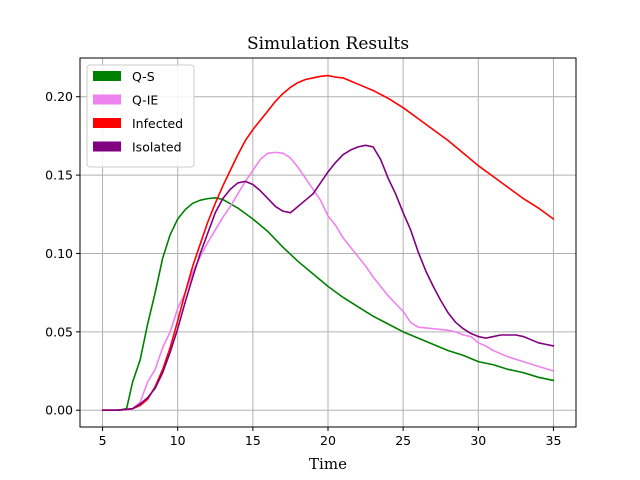 The image size is (640, 480). Describe the element at coordinates (403, 440) in the screenshot. I see `x-tick-label: 25` at that location.